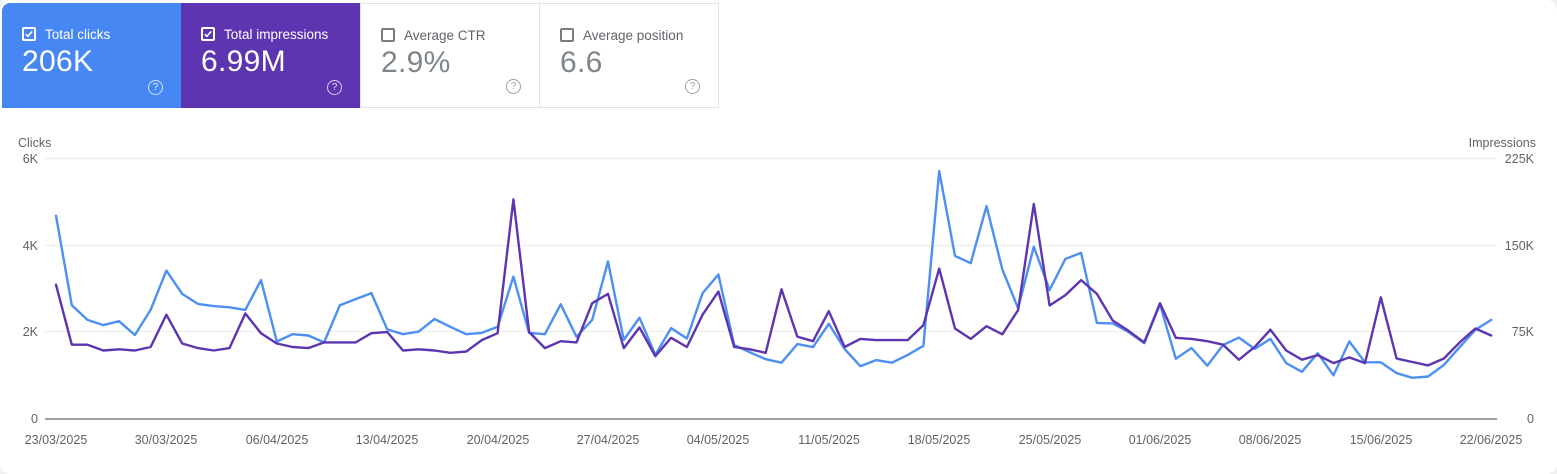 Image resolution: width=1557 pixels, height=474 pixels. I want to click on x-axis-date-label: 11/05/2025, so click(829, 440).